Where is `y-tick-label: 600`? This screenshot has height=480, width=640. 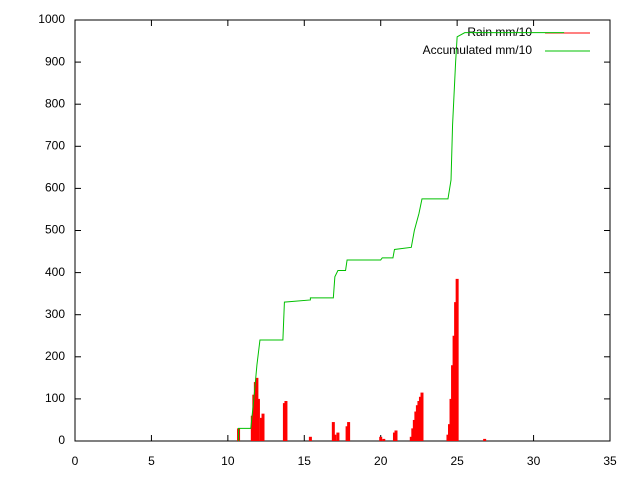
y-tick-label: 600 is located at coordinates (55, 188).